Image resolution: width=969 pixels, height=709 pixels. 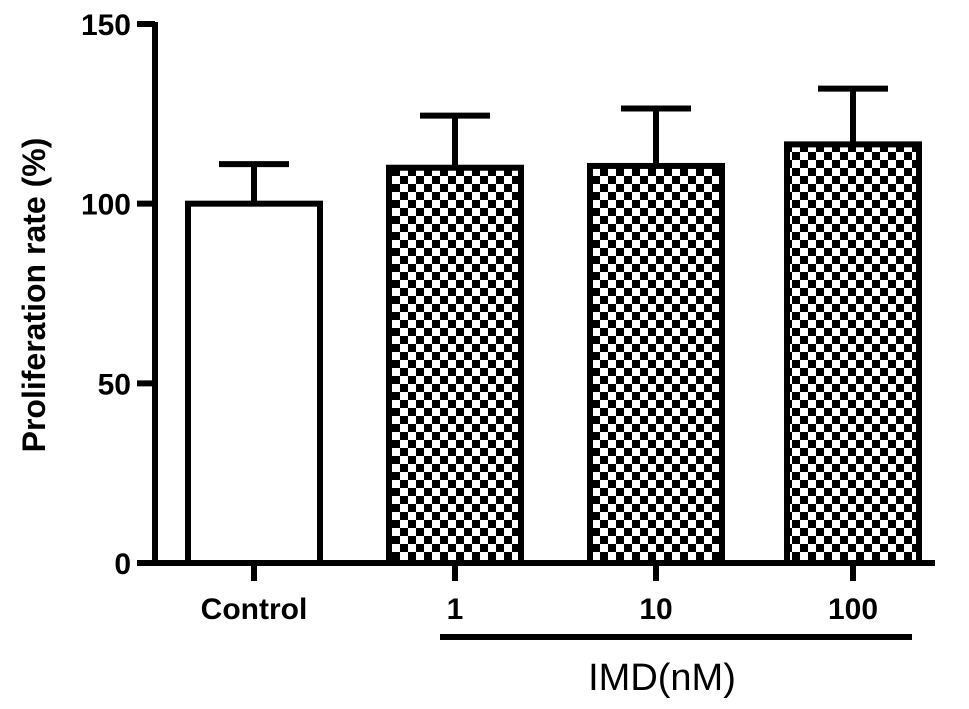 I want to click on x-axis: Control 1 10 100, so click(x=543, y=593).